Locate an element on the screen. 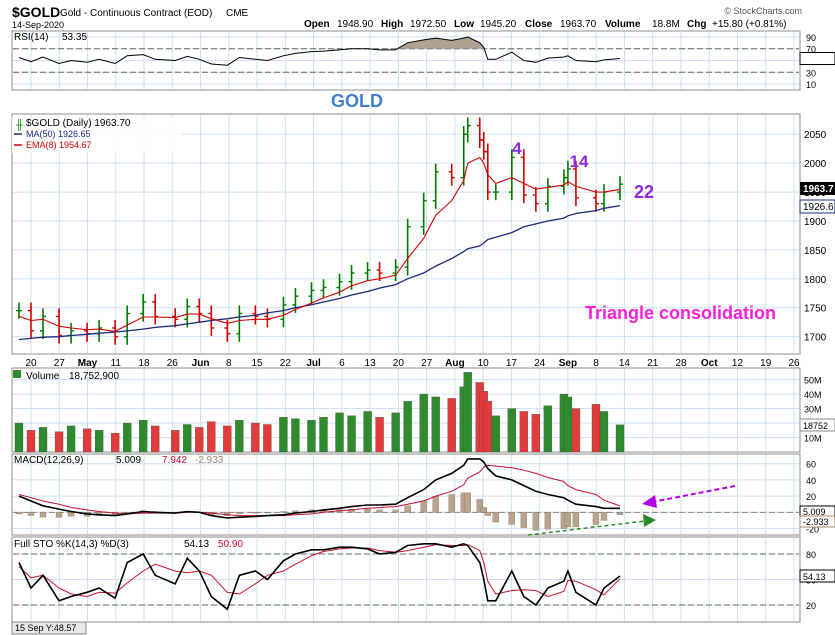 This screenshot has height=635, width=835. macd-tick-label: 60 is located at coordinates (811, 465).